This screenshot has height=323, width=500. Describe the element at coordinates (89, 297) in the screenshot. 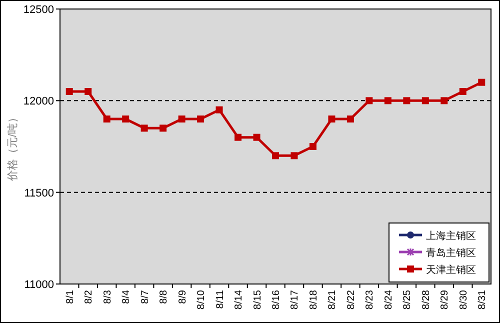

I see `x-tick-label: 8/2` at that location.